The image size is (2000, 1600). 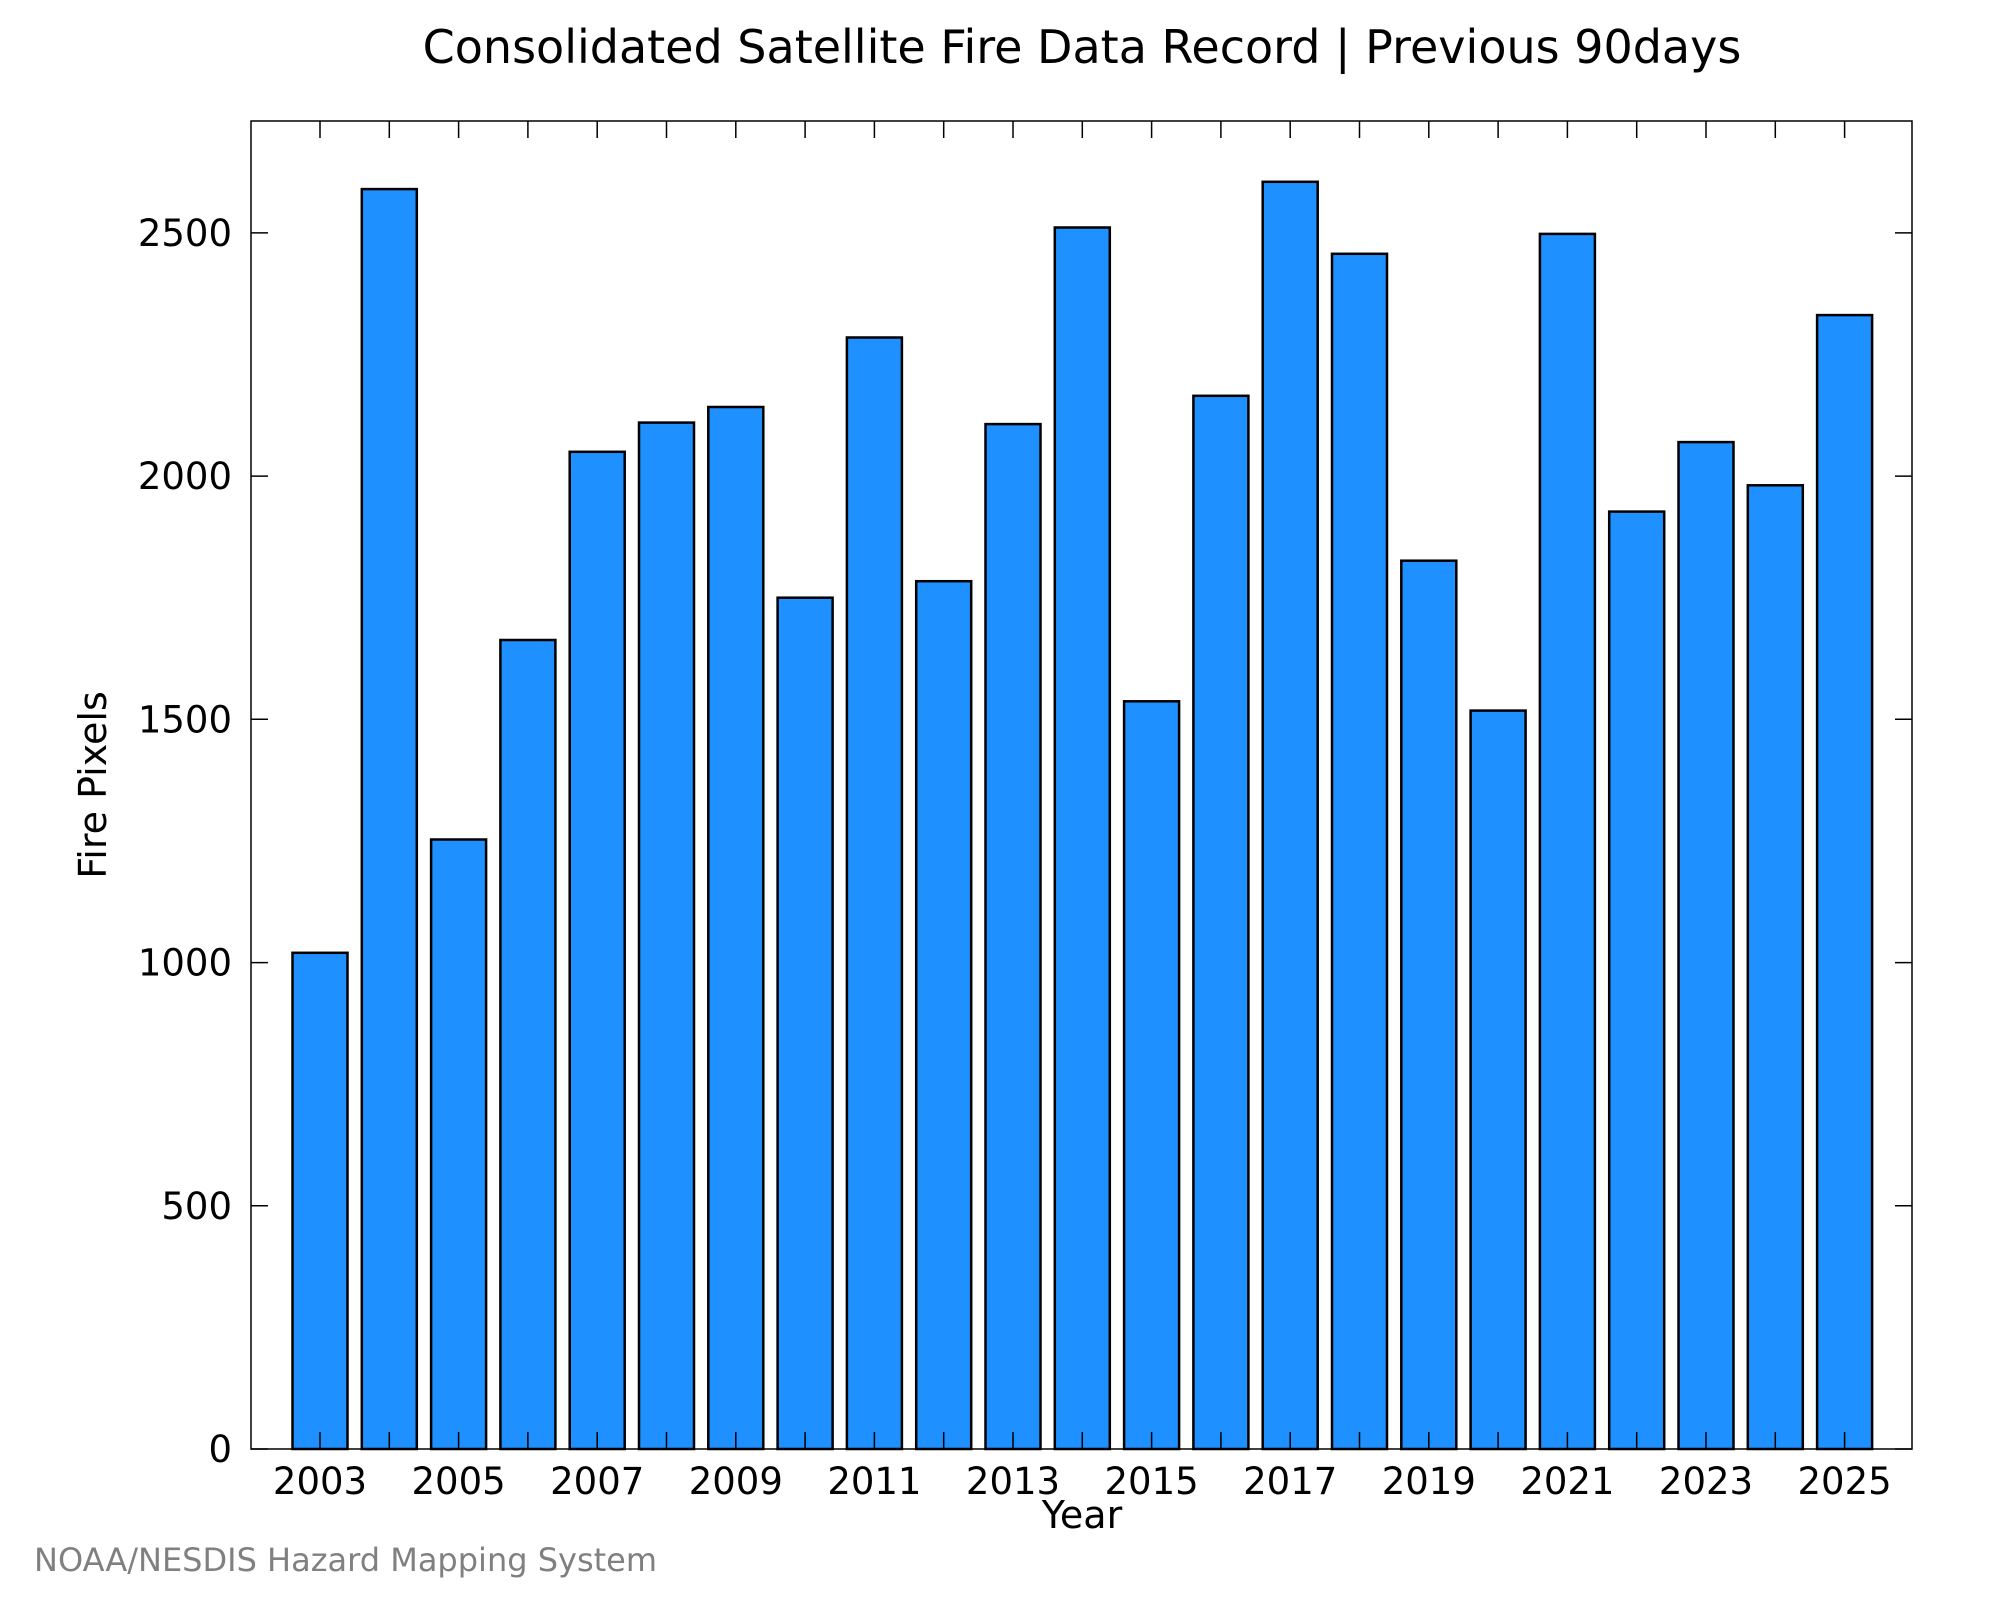 I want to click on x-tick-label-2023: 2023, so click(x=1706, y=1481).